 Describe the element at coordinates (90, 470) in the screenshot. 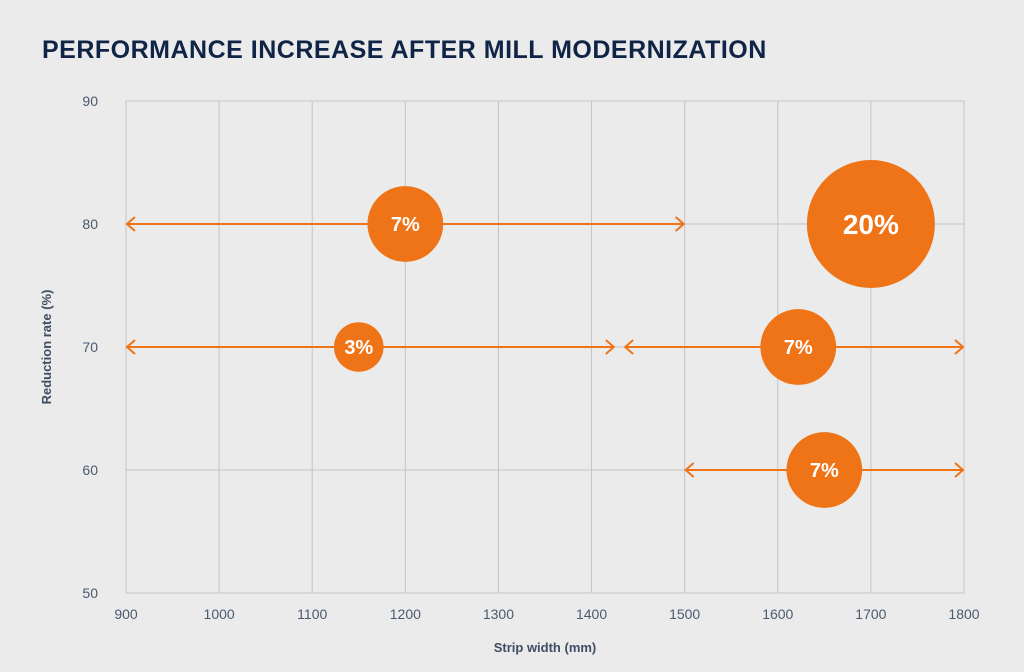

I see `y-tick-label: 60` at that location.